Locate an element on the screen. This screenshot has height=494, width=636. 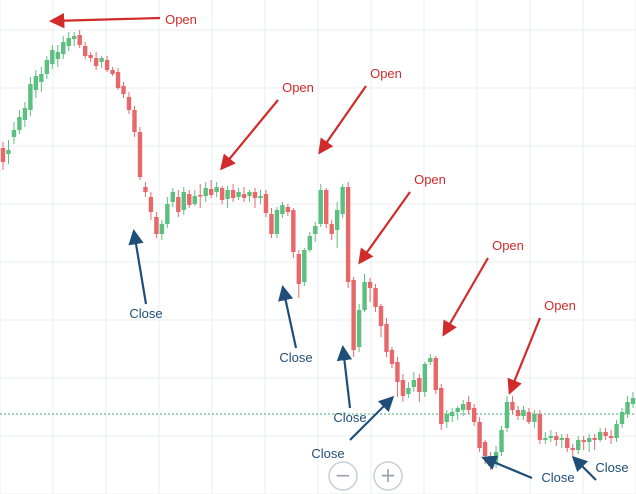
plus-icon: + is located at coordinates (388, 475).